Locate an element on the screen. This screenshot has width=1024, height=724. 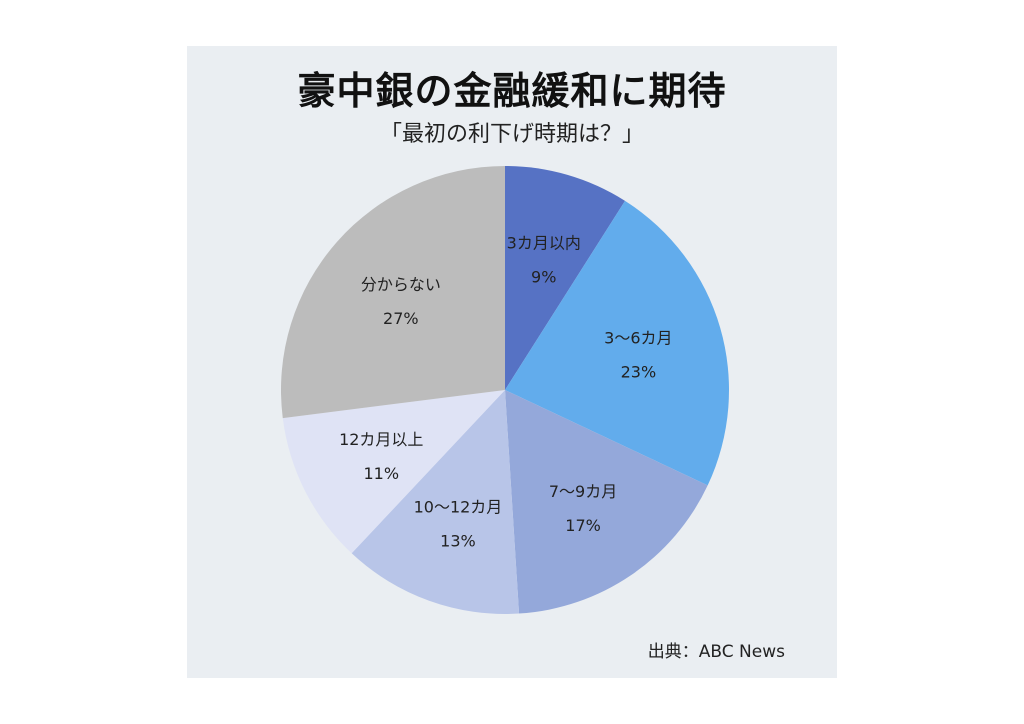
slice-value-label: 13% is located at coordinates (458, 541).